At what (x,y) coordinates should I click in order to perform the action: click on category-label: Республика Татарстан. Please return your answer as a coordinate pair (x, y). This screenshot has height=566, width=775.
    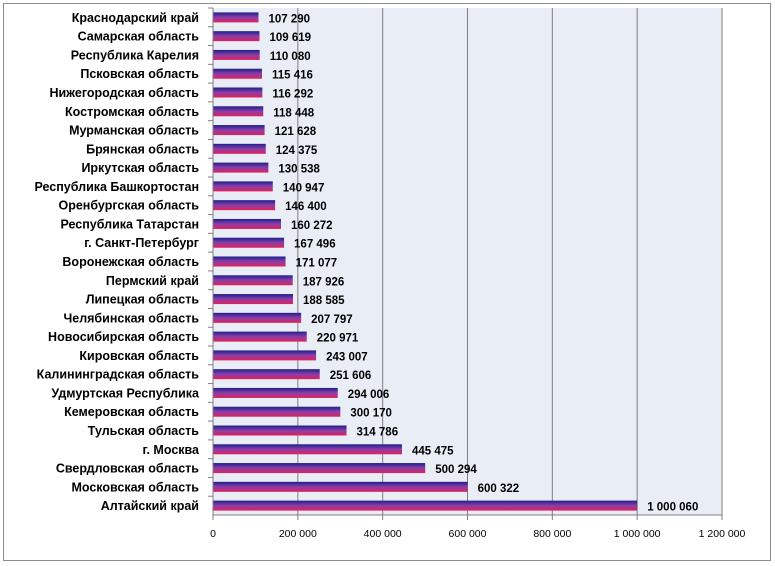
    Looking at the image, I should click on (129, 224).